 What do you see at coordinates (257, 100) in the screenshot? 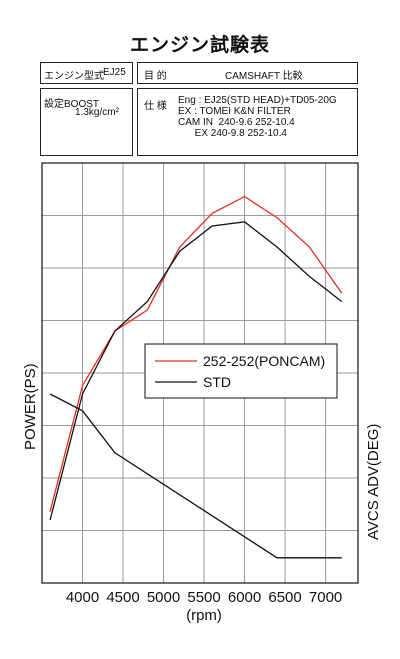
I see `spec-line: Eng : EJ25(STD HEAD)+TD05-20G` at bounding box center [257, 100].